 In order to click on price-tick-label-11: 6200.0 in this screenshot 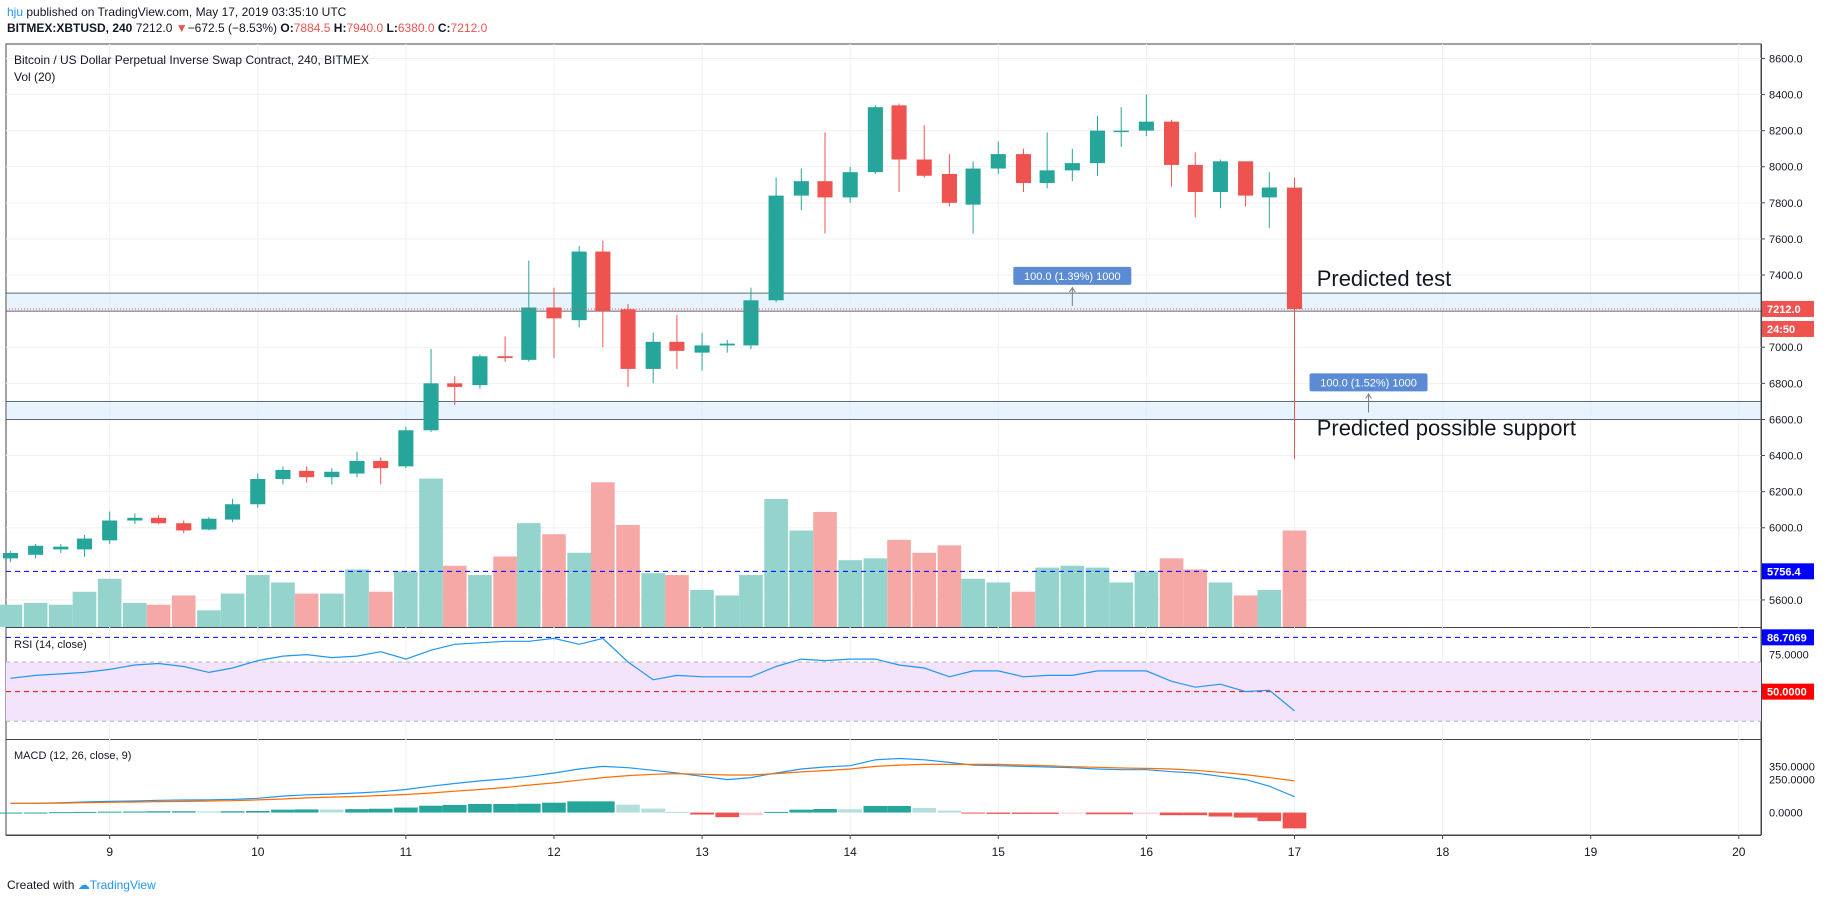, I will do `click(1786, 493)`.